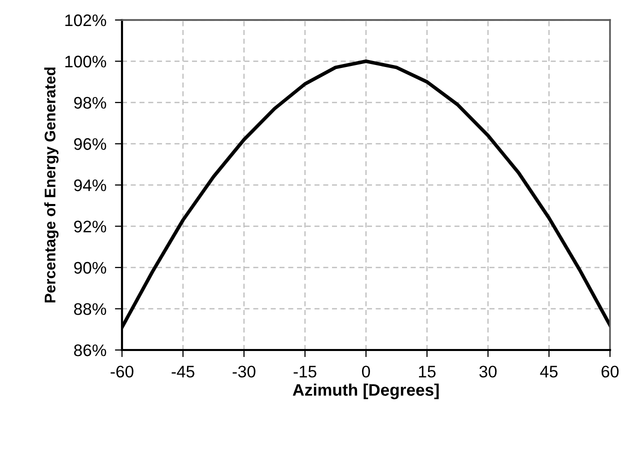 The width and height of the screenshot is (628, 458). Describe the element at coordinates (90, 102) in the screenshot. I see `y-tick-label: 98%` at that location.